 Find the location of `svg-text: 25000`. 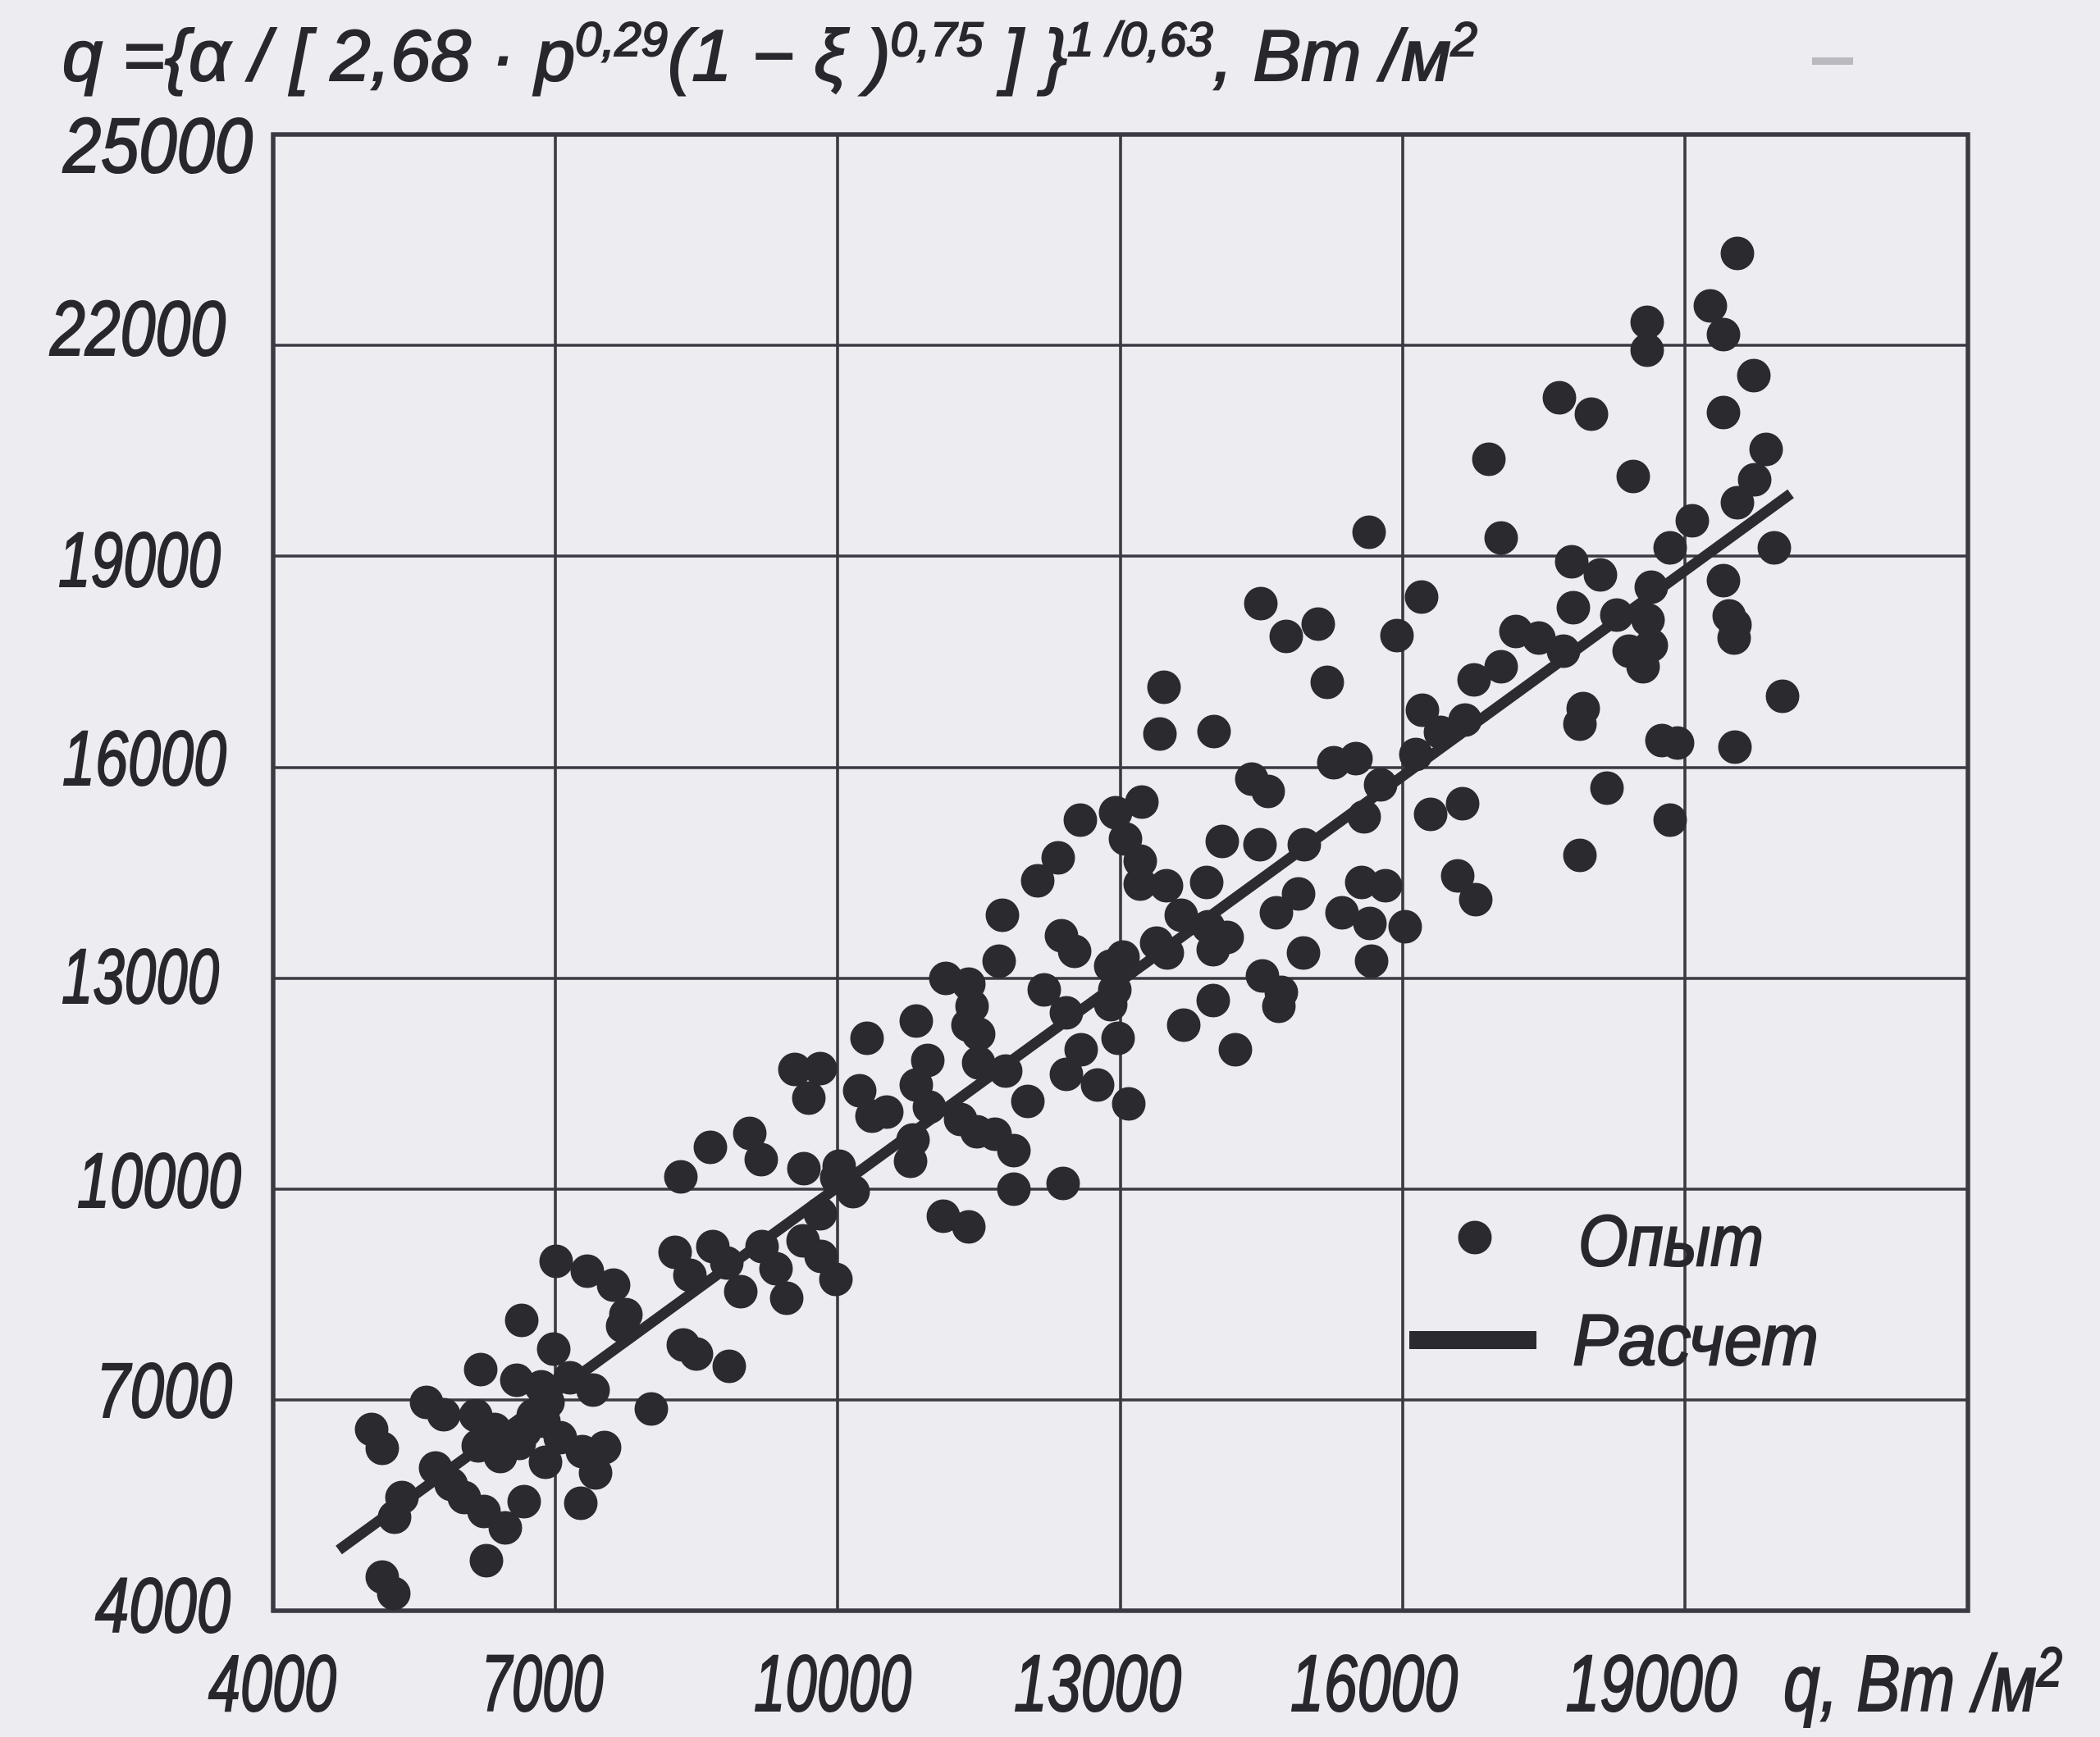

svg-text: 25000 is located at coordinates (158, 146).